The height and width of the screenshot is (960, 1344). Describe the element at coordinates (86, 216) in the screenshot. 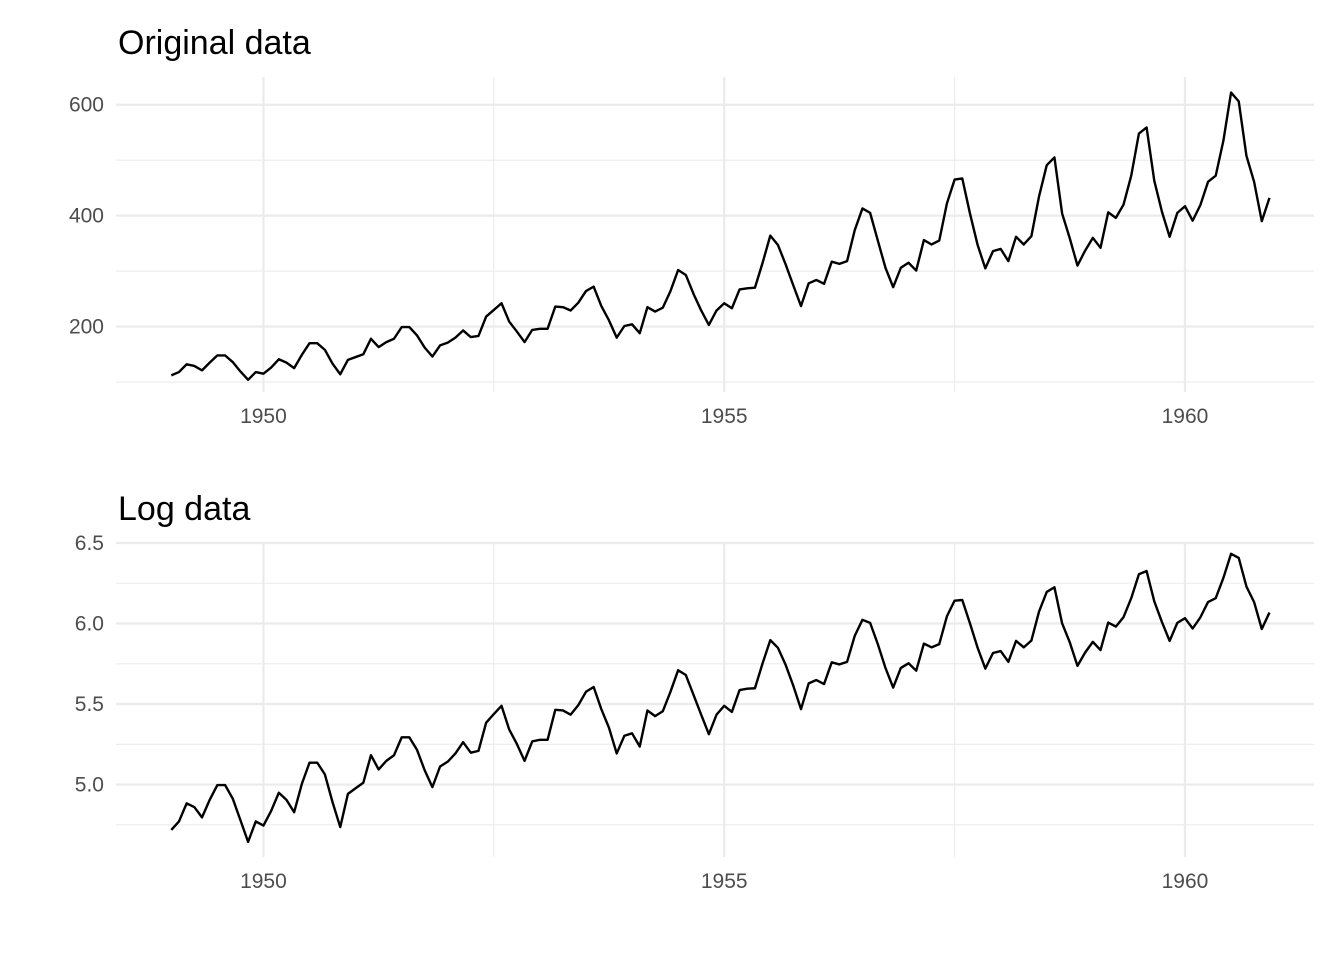

I see `original-data-y-tick-label: 400` at that location.